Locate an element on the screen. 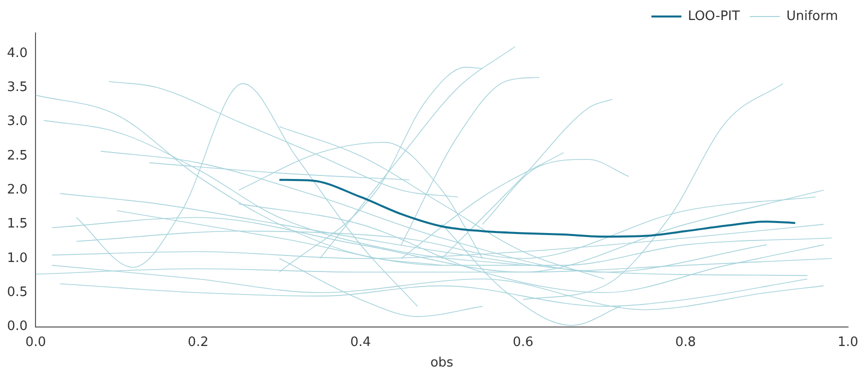 The image size is (862, 375). x-tick-label: 0.0 is located at coordinates (35, 342).